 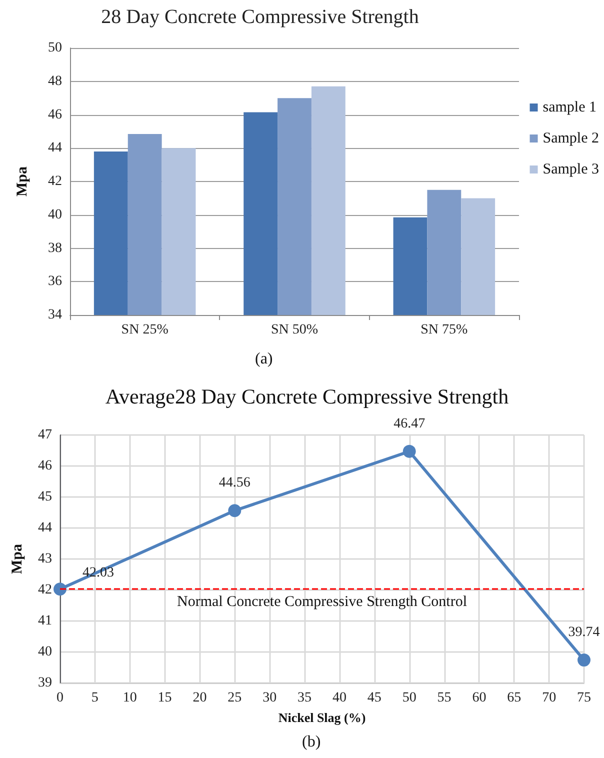 What do you see at coordinates (294, 330) in the screenshot?
I see `x-tick-label: SN 50%` at bounding box center [294, 330].